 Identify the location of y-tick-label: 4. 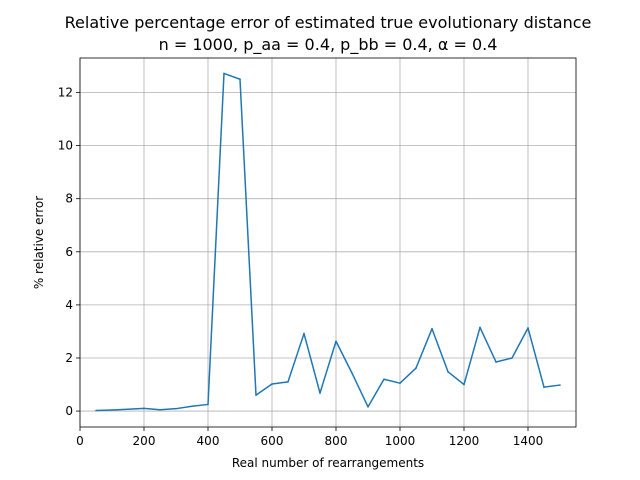
(69, 305).